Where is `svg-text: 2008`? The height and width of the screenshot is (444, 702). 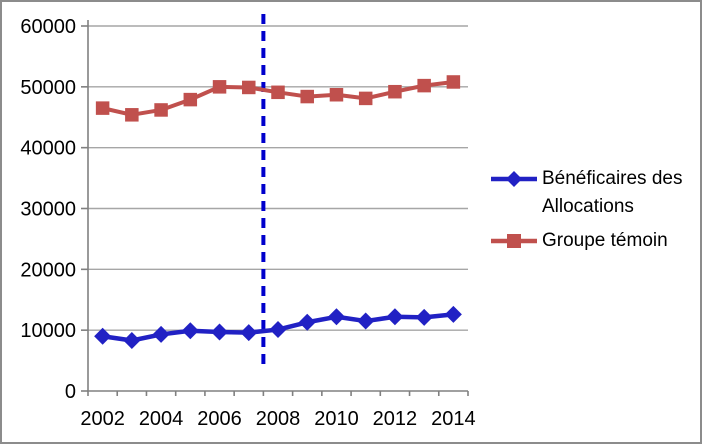
svg-text: 2008 is located at coordinates (278, 419).